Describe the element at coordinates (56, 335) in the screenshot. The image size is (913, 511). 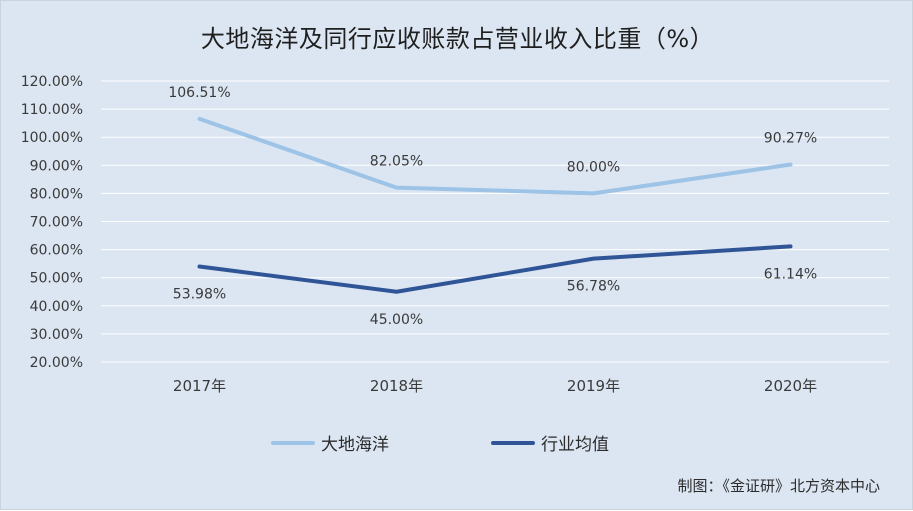
I see `y-tick-label: 30.00%` at that location.